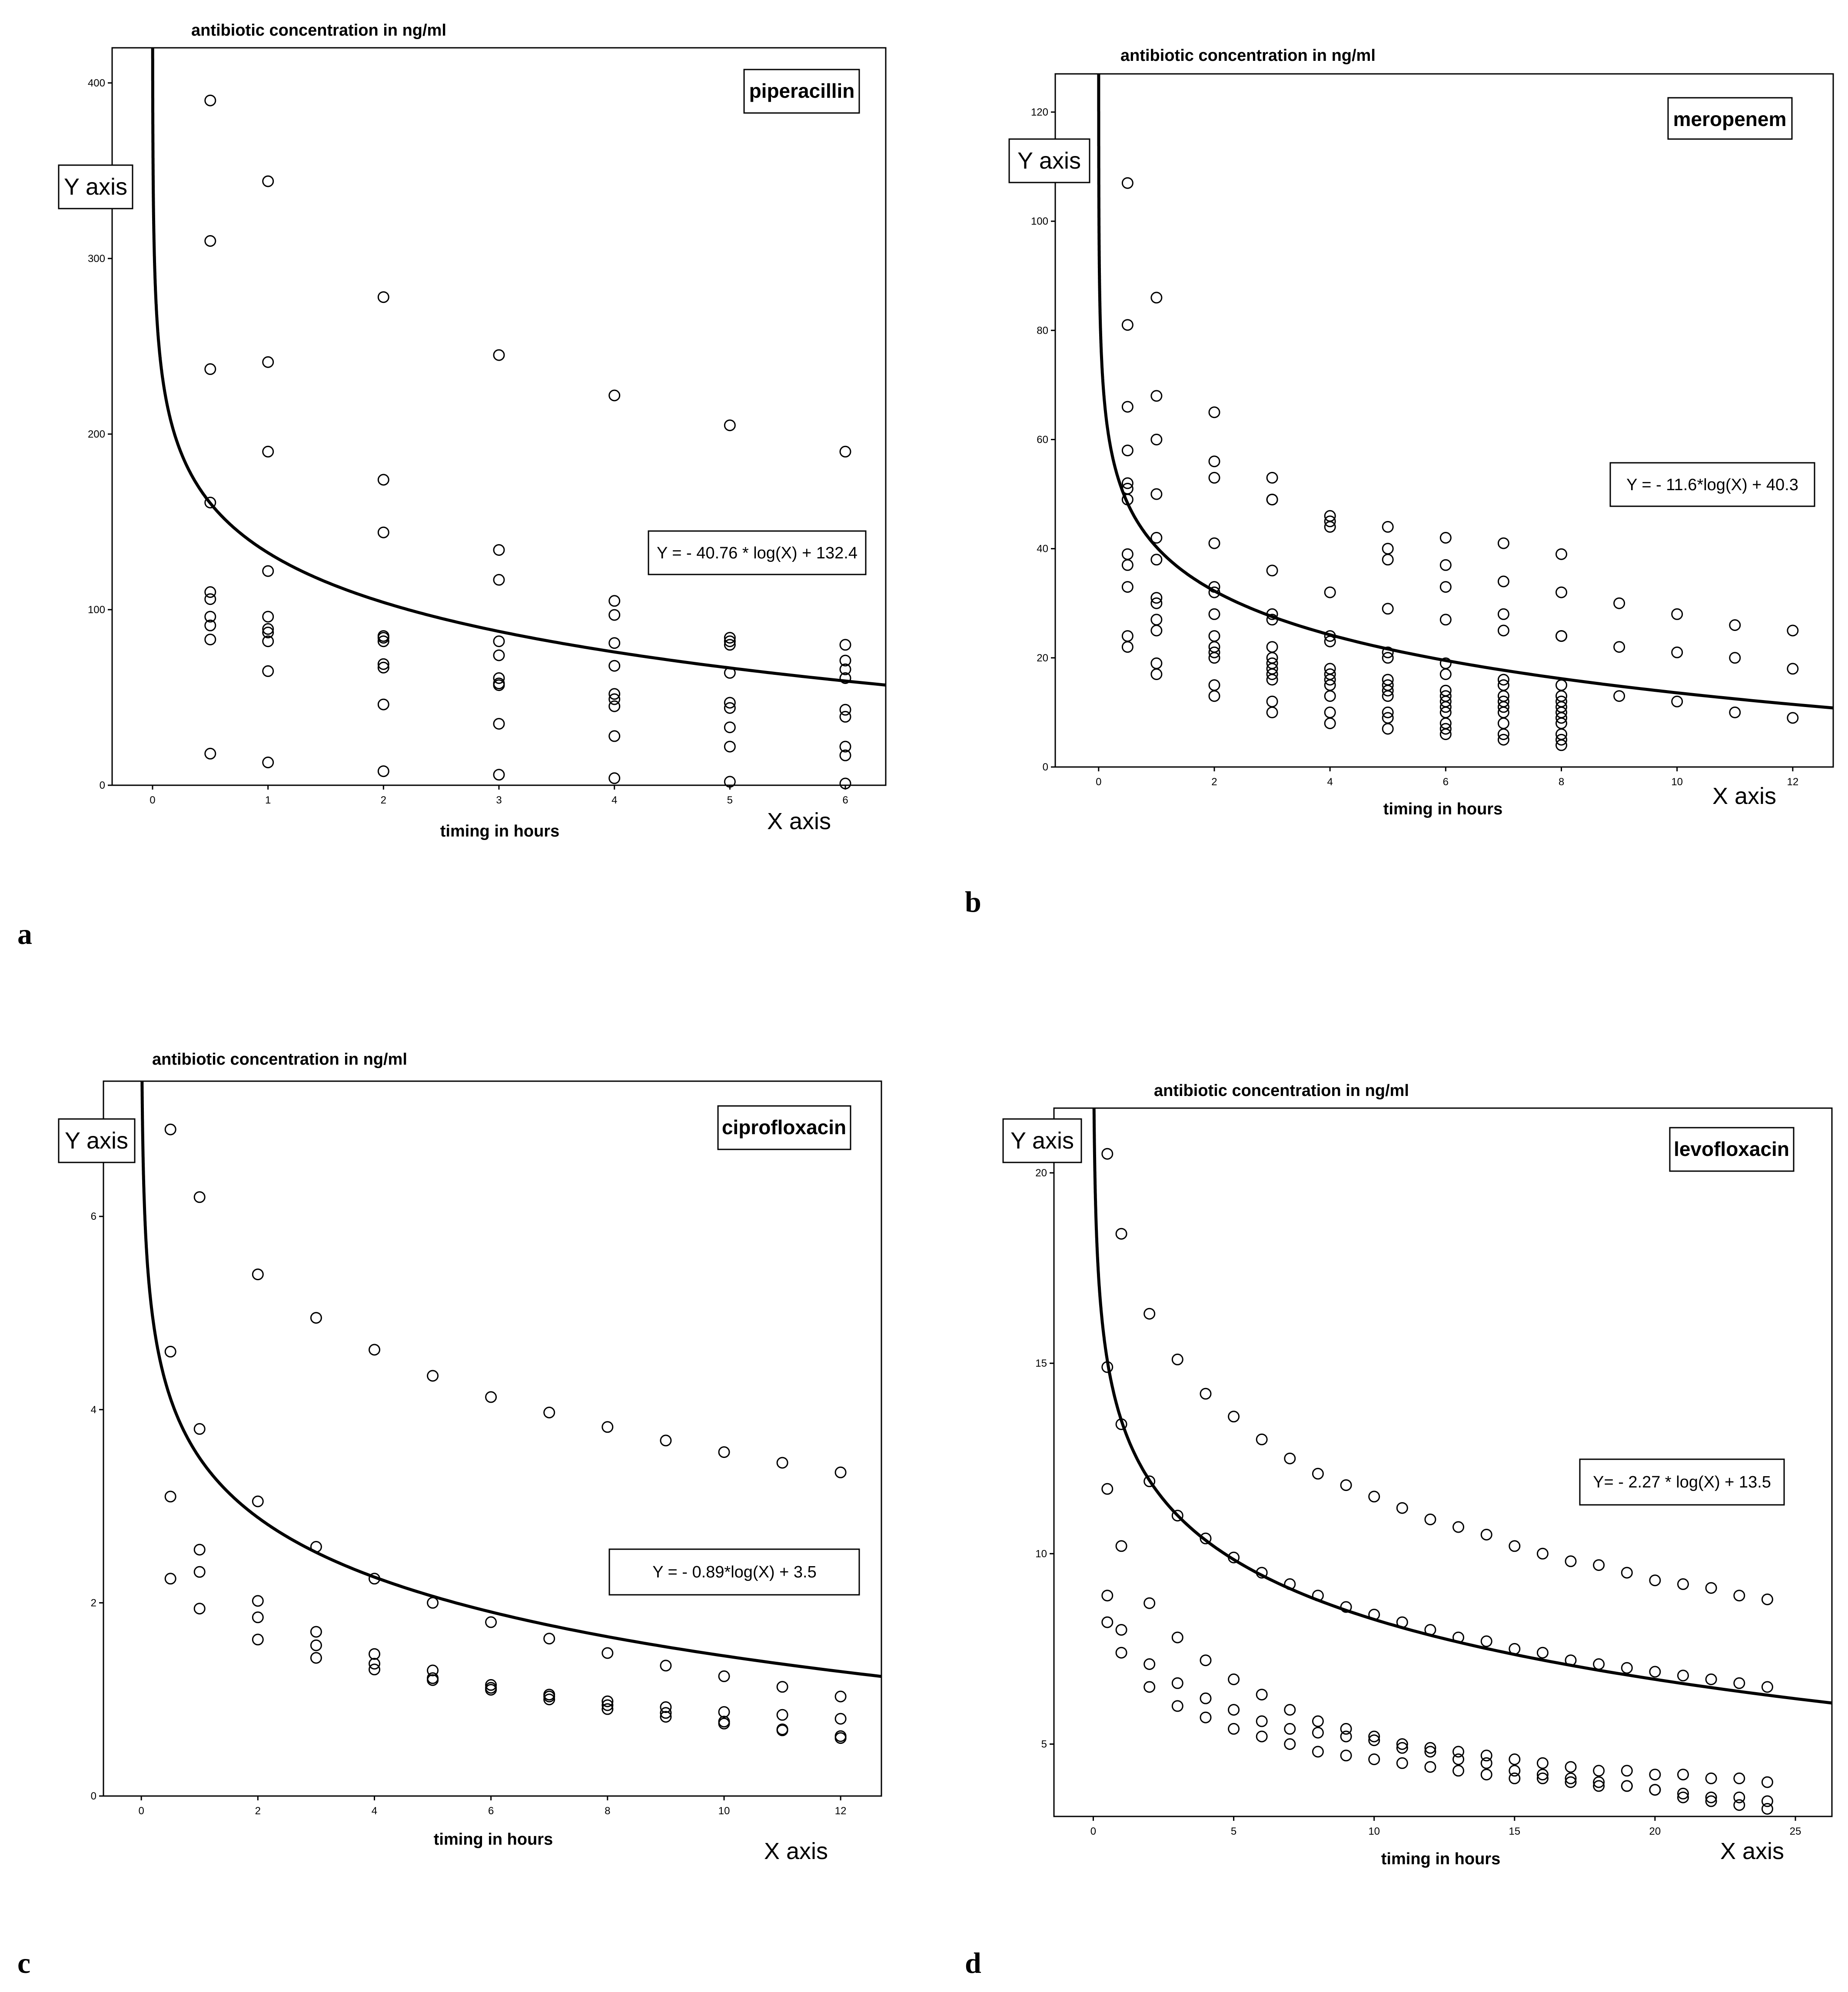 The width and height of the screenshot is (1848, 1992). I want to click on panel-d-letter: d, so click(973, 1963).